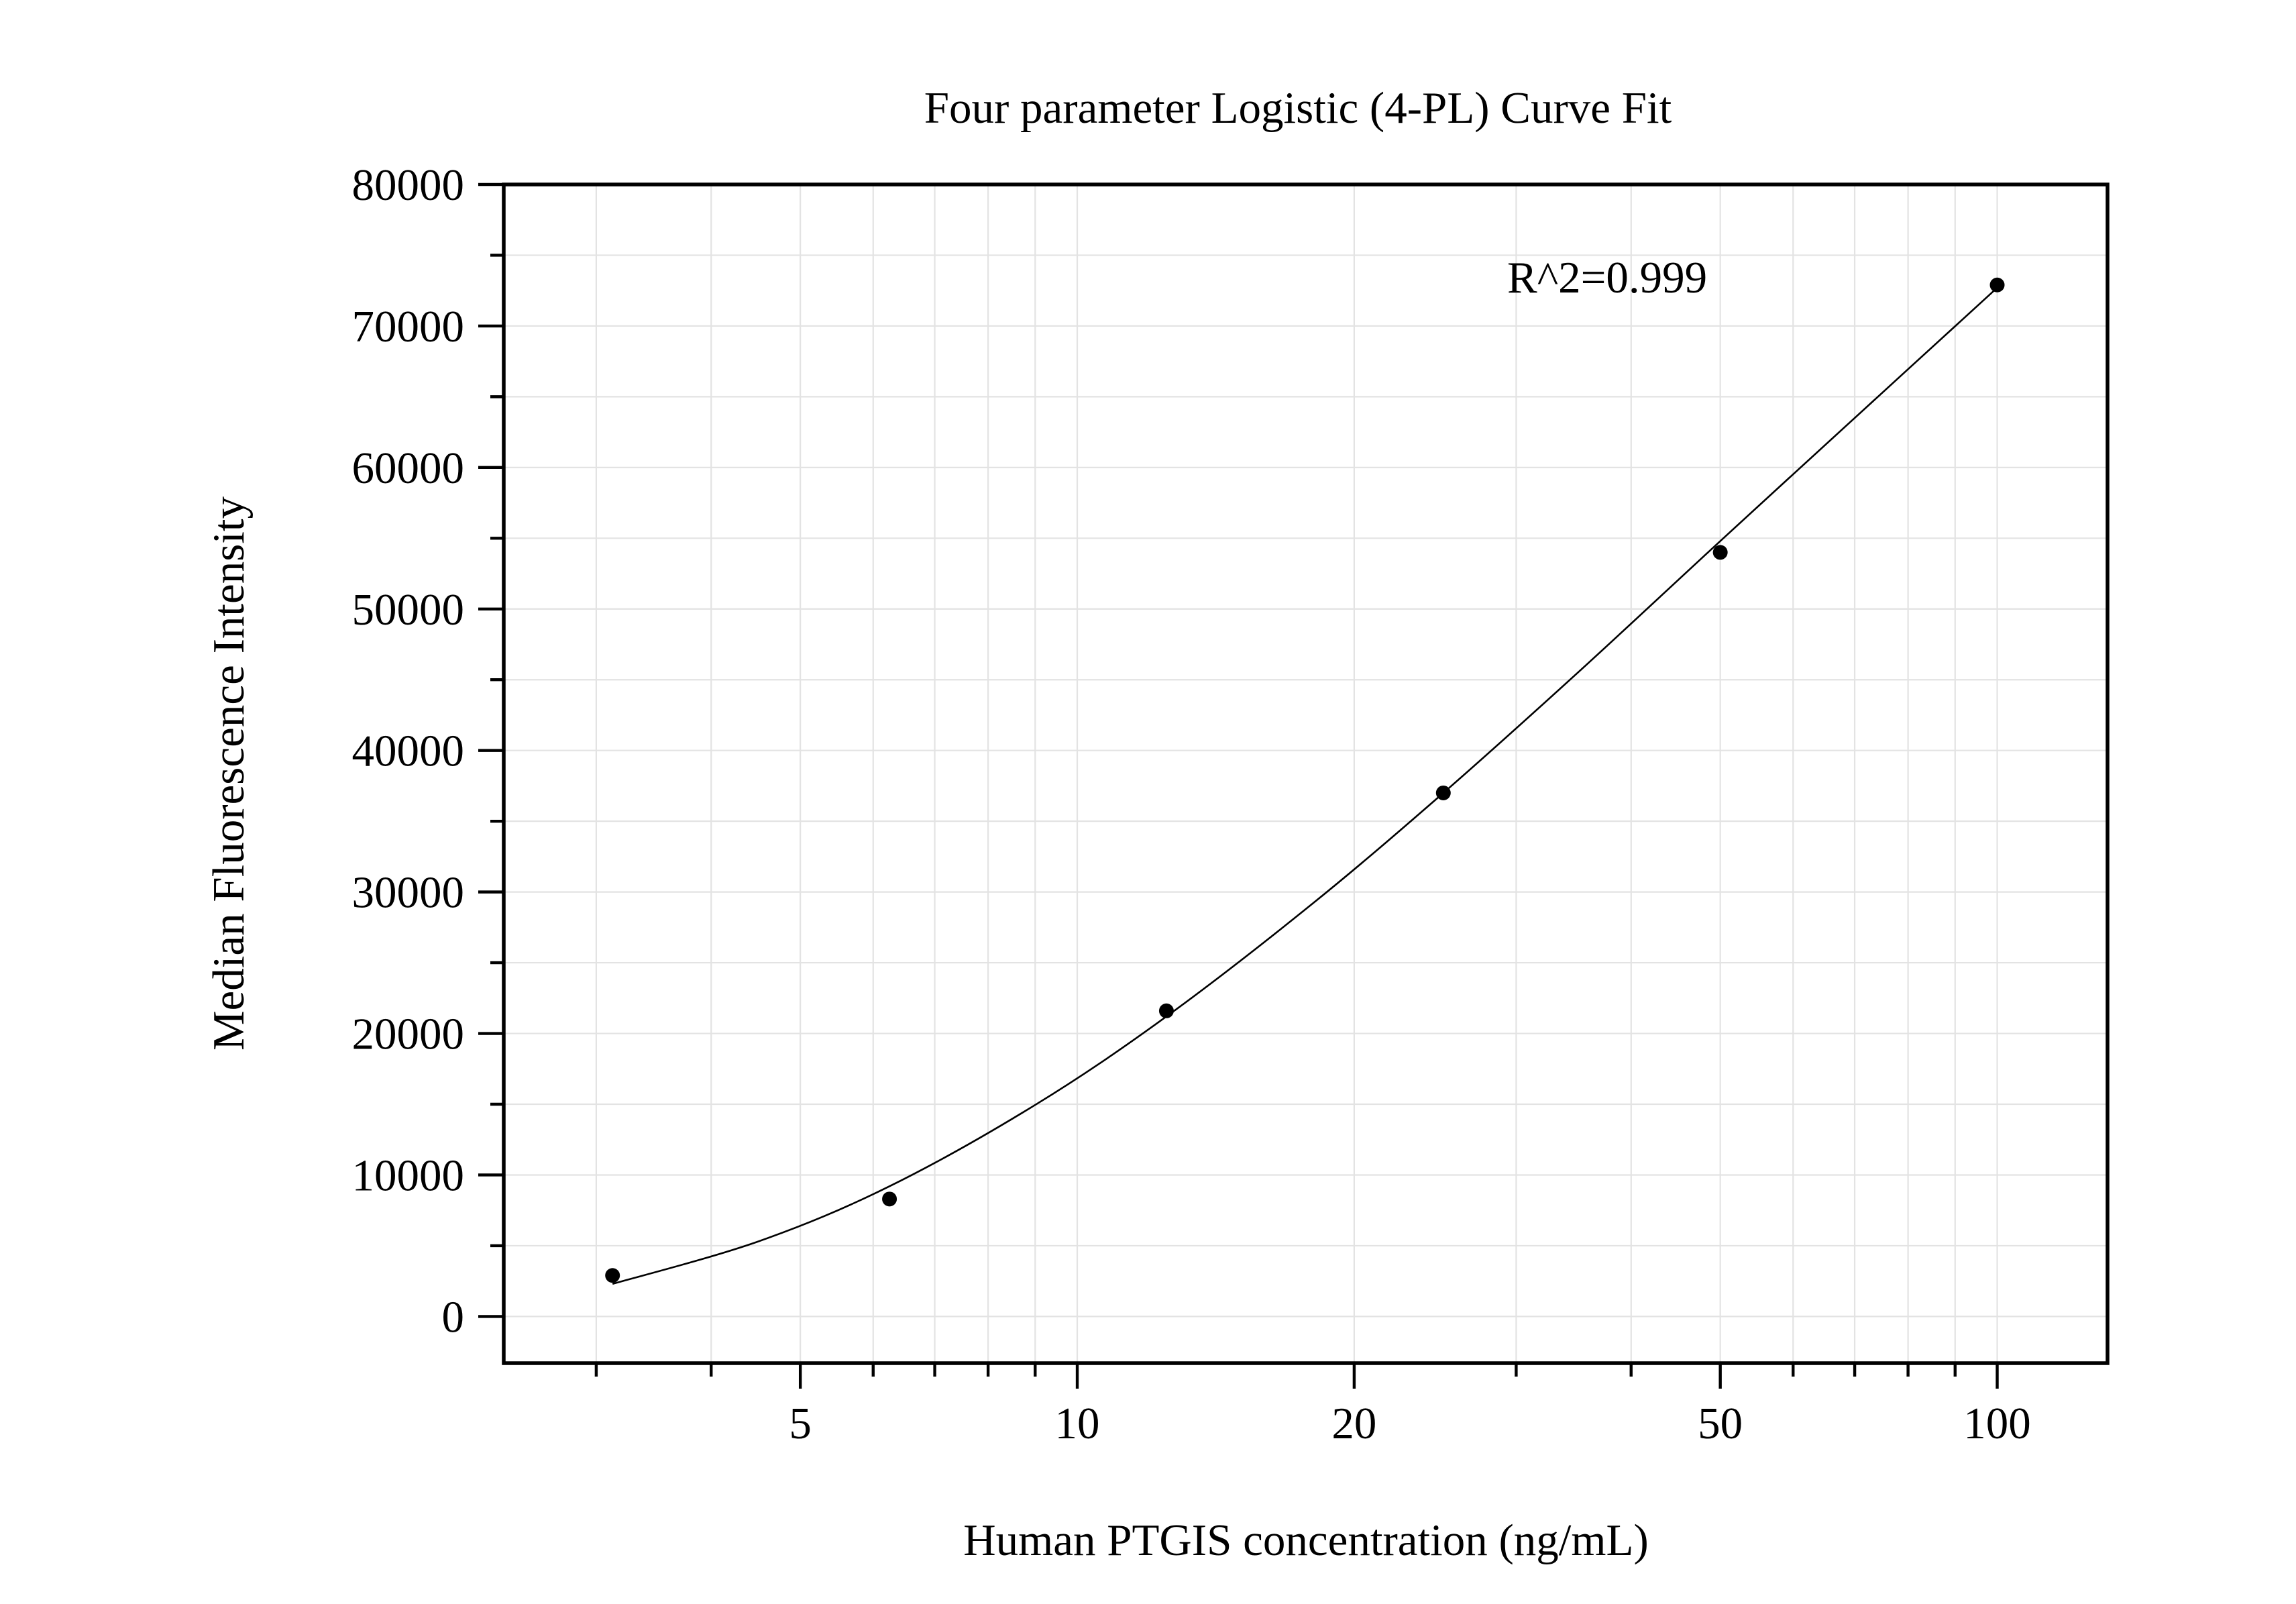 This screenshot has width=2296, height=1604. Describe the element at coordinates (1298, 108) in the screenshot. I see `chart-title: Four parameter Logistic (4-PL) Curve Fit` at that location.